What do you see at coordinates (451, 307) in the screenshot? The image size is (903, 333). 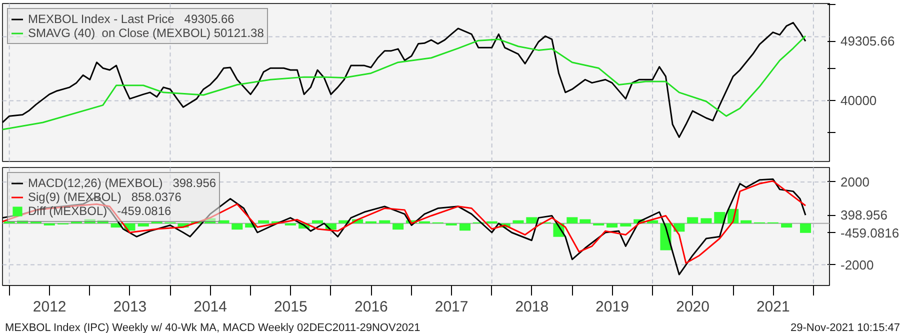 I see `x-tick-label: 2017` at bounding box center [451, 307].